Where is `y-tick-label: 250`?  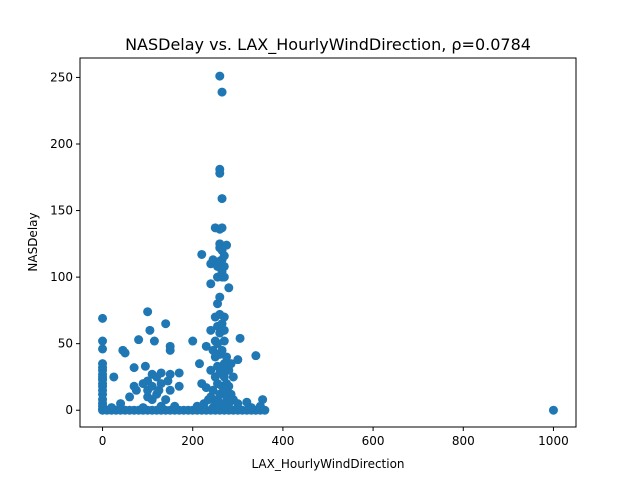
y-tick-label: 250 is located at coordinates (61, 77).